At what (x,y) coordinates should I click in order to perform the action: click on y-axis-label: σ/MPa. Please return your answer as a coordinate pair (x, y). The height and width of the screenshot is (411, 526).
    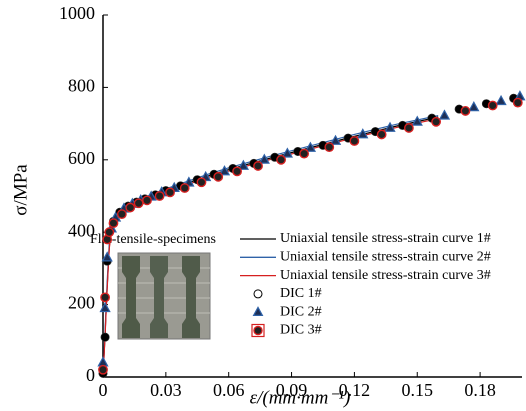
    Looking at the image, I should click on (20, 190).